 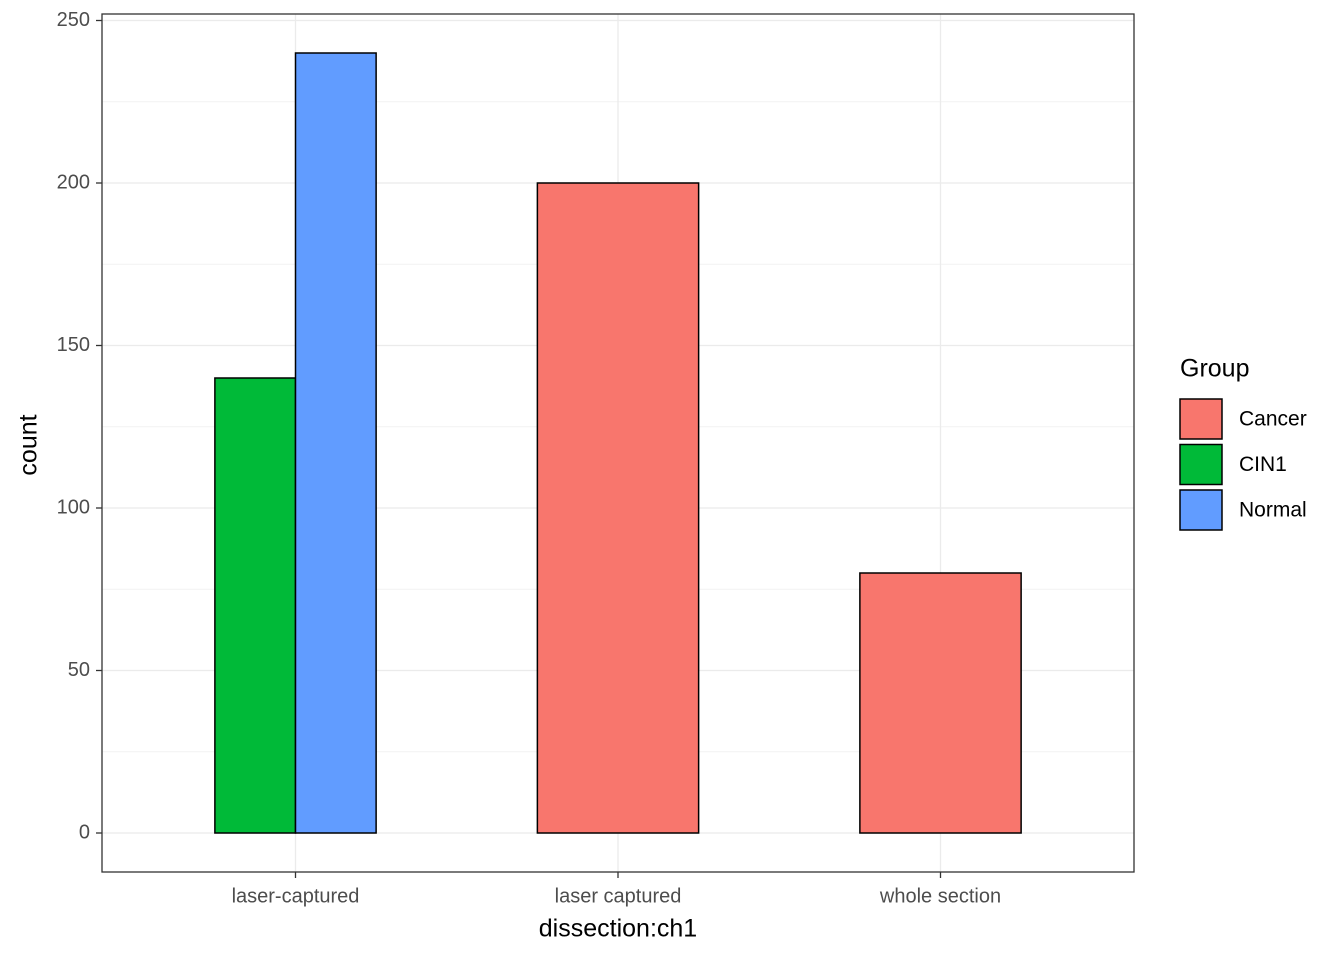 What do you see at coordinates (73, 507) in the screenshot?
I see `y-tick-label: 100` at bounding box center [73, 507].